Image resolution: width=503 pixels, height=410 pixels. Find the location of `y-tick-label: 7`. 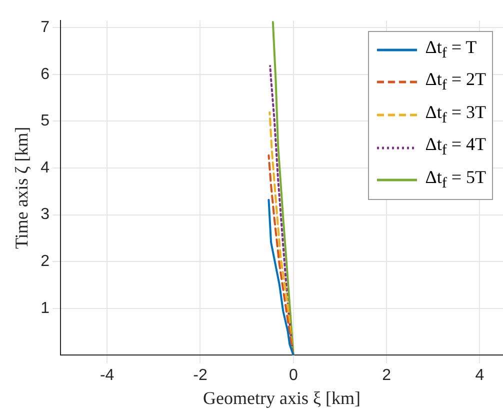

y-tick-label: 7 is located at coordinates (45, 27).